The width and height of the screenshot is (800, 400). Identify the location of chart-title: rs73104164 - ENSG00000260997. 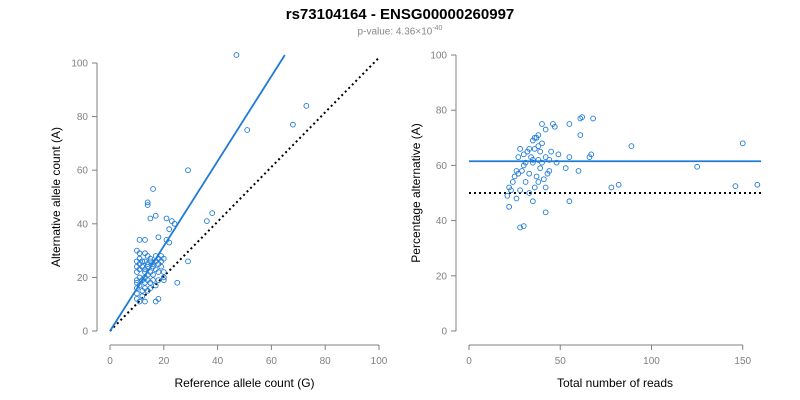
(400, 14).